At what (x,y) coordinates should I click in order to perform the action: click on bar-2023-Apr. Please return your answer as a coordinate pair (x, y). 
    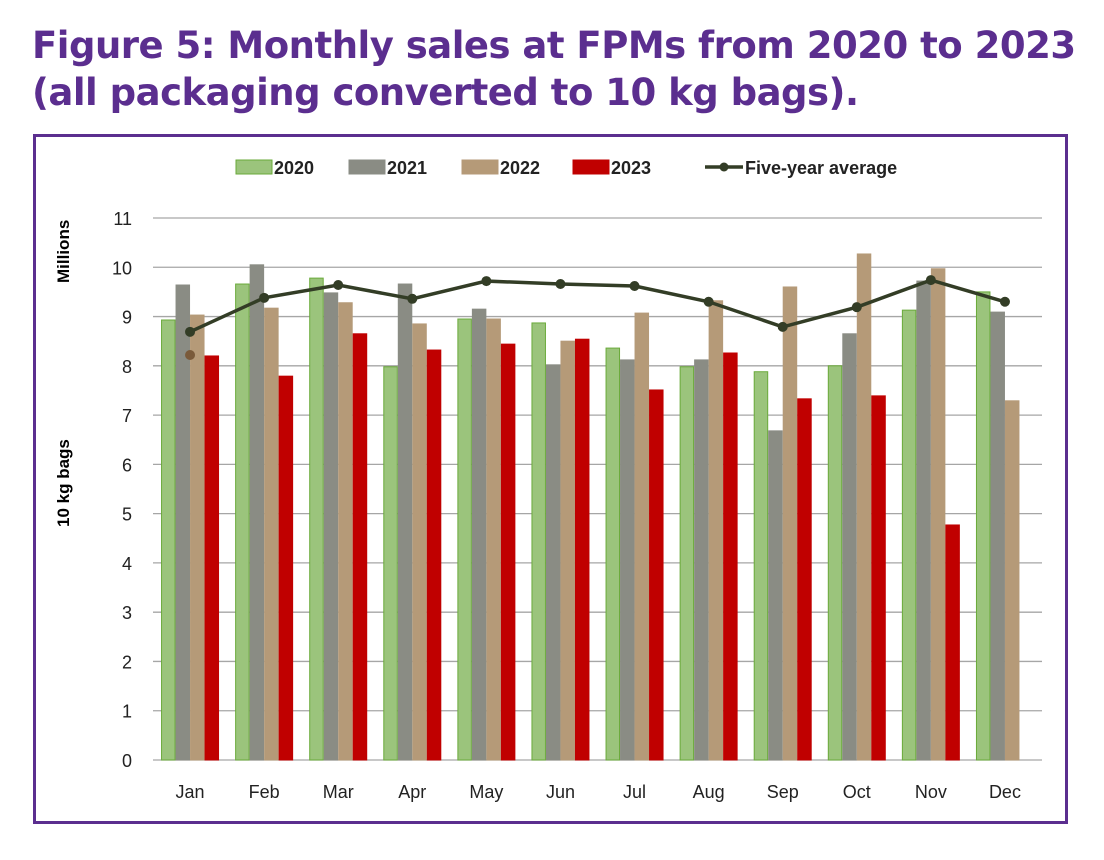
    Looking at the image, I should click on (434, 555).